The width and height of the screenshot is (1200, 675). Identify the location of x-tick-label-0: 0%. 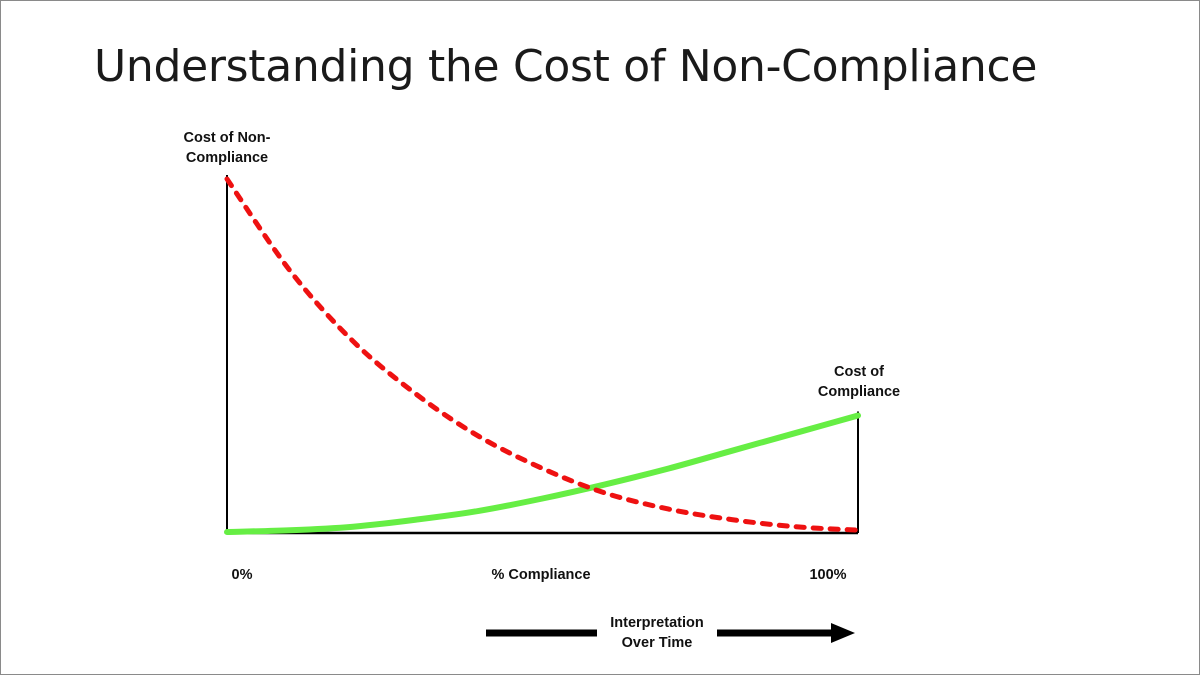
(242, 575).